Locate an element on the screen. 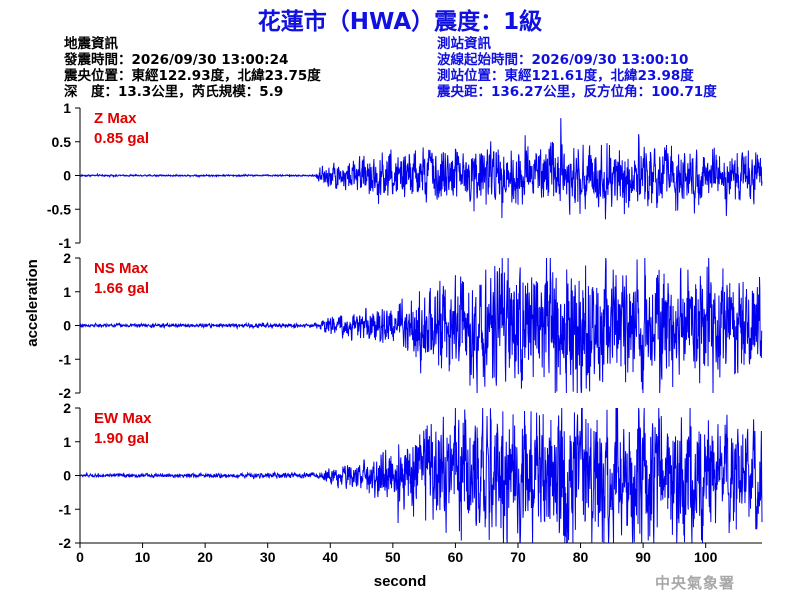 Image resolution: width=800 pixels, height=600 pixels. x-tick-label: 60 is located at coordinates (456, 557).